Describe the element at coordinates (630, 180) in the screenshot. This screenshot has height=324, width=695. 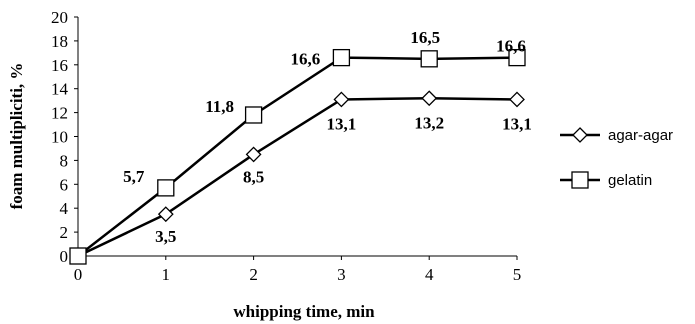
I see `legend-label-gelatin: gelatin` at that location.